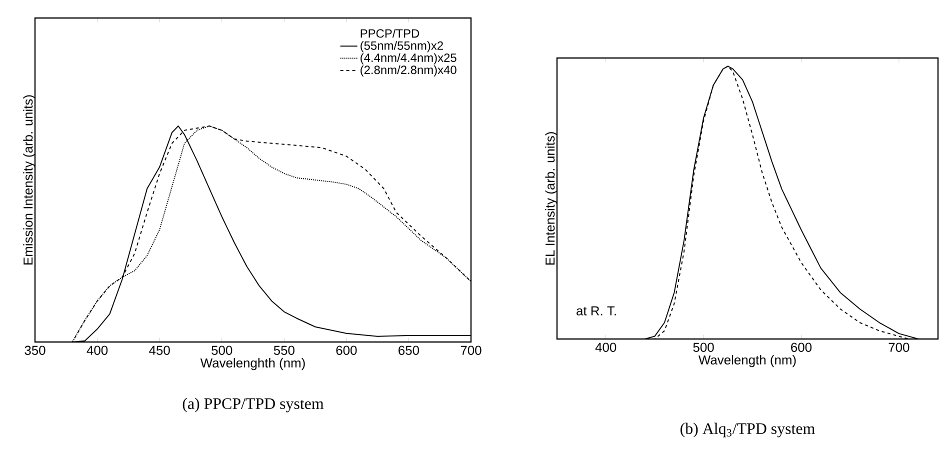 The width and height of the screenshot is (943, 451). Describe the element at coordinates (401, 46) in the screenshot. I see `legend-label: (55nm/55nm)x2` at that location.